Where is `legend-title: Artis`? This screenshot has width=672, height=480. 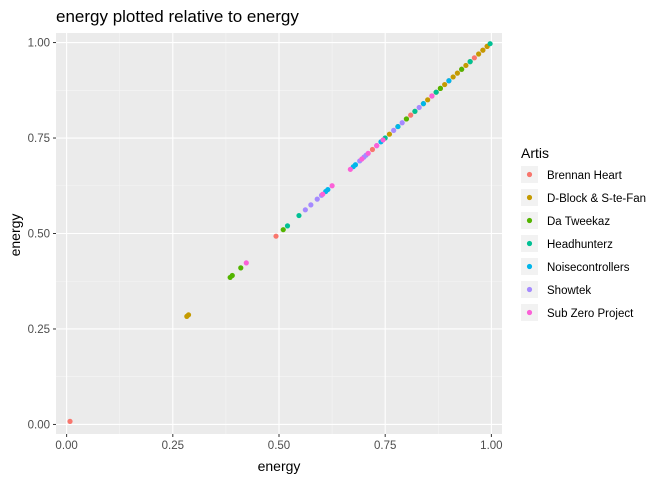 legend-title: Artis is located at coordinates (535, 153).